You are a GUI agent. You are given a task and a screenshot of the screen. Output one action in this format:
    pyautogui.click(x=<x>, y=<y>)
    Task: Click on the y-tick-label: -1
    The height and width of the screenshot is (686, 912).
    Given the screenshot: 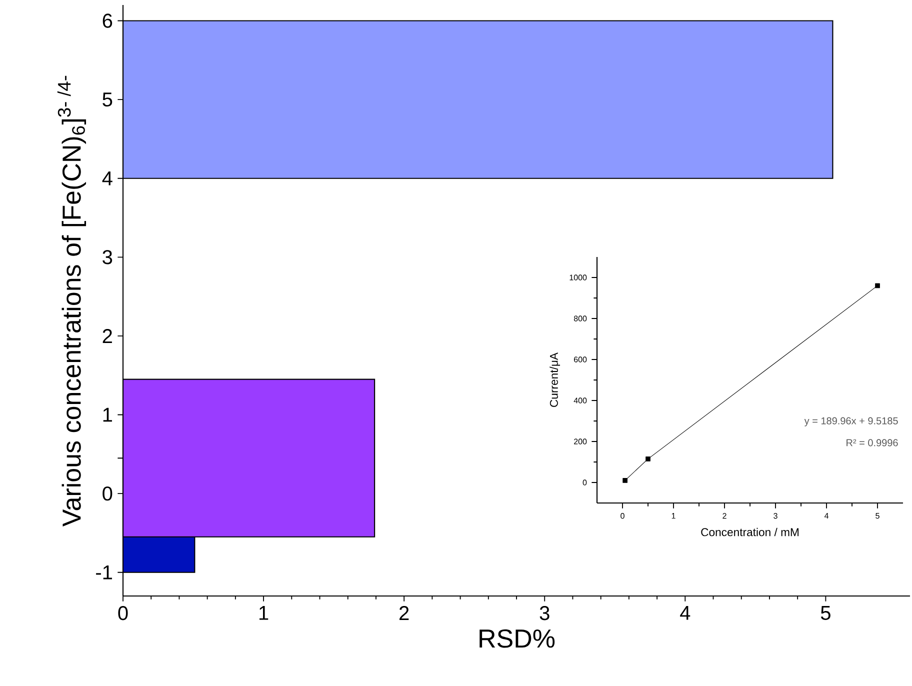 What is the action you would take?
    pyautogui.click(x=104, y=572)
    